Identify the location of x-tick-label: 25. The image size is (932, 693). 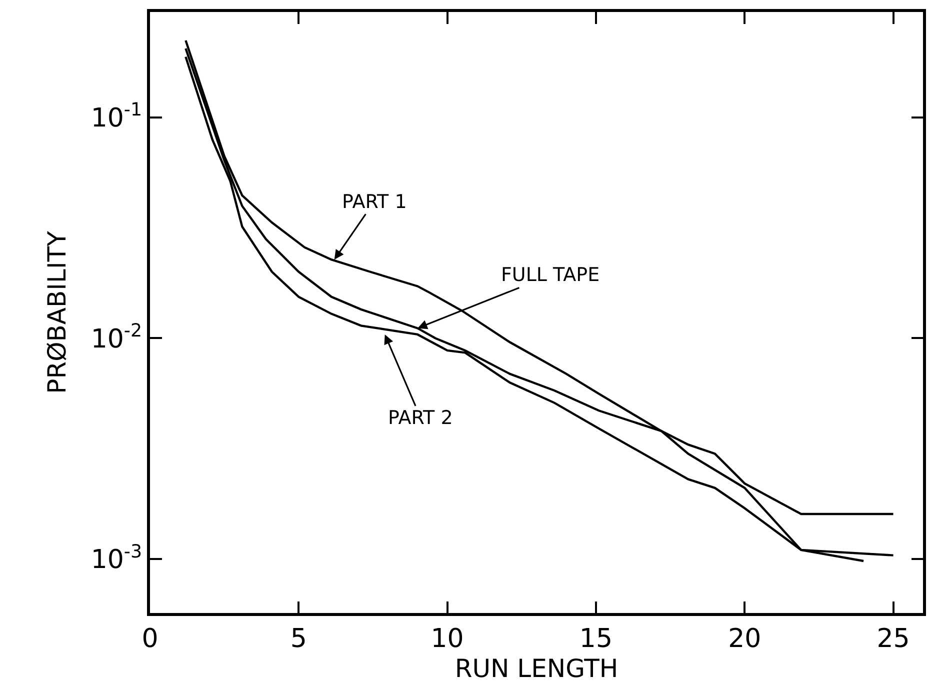
(893, 639).